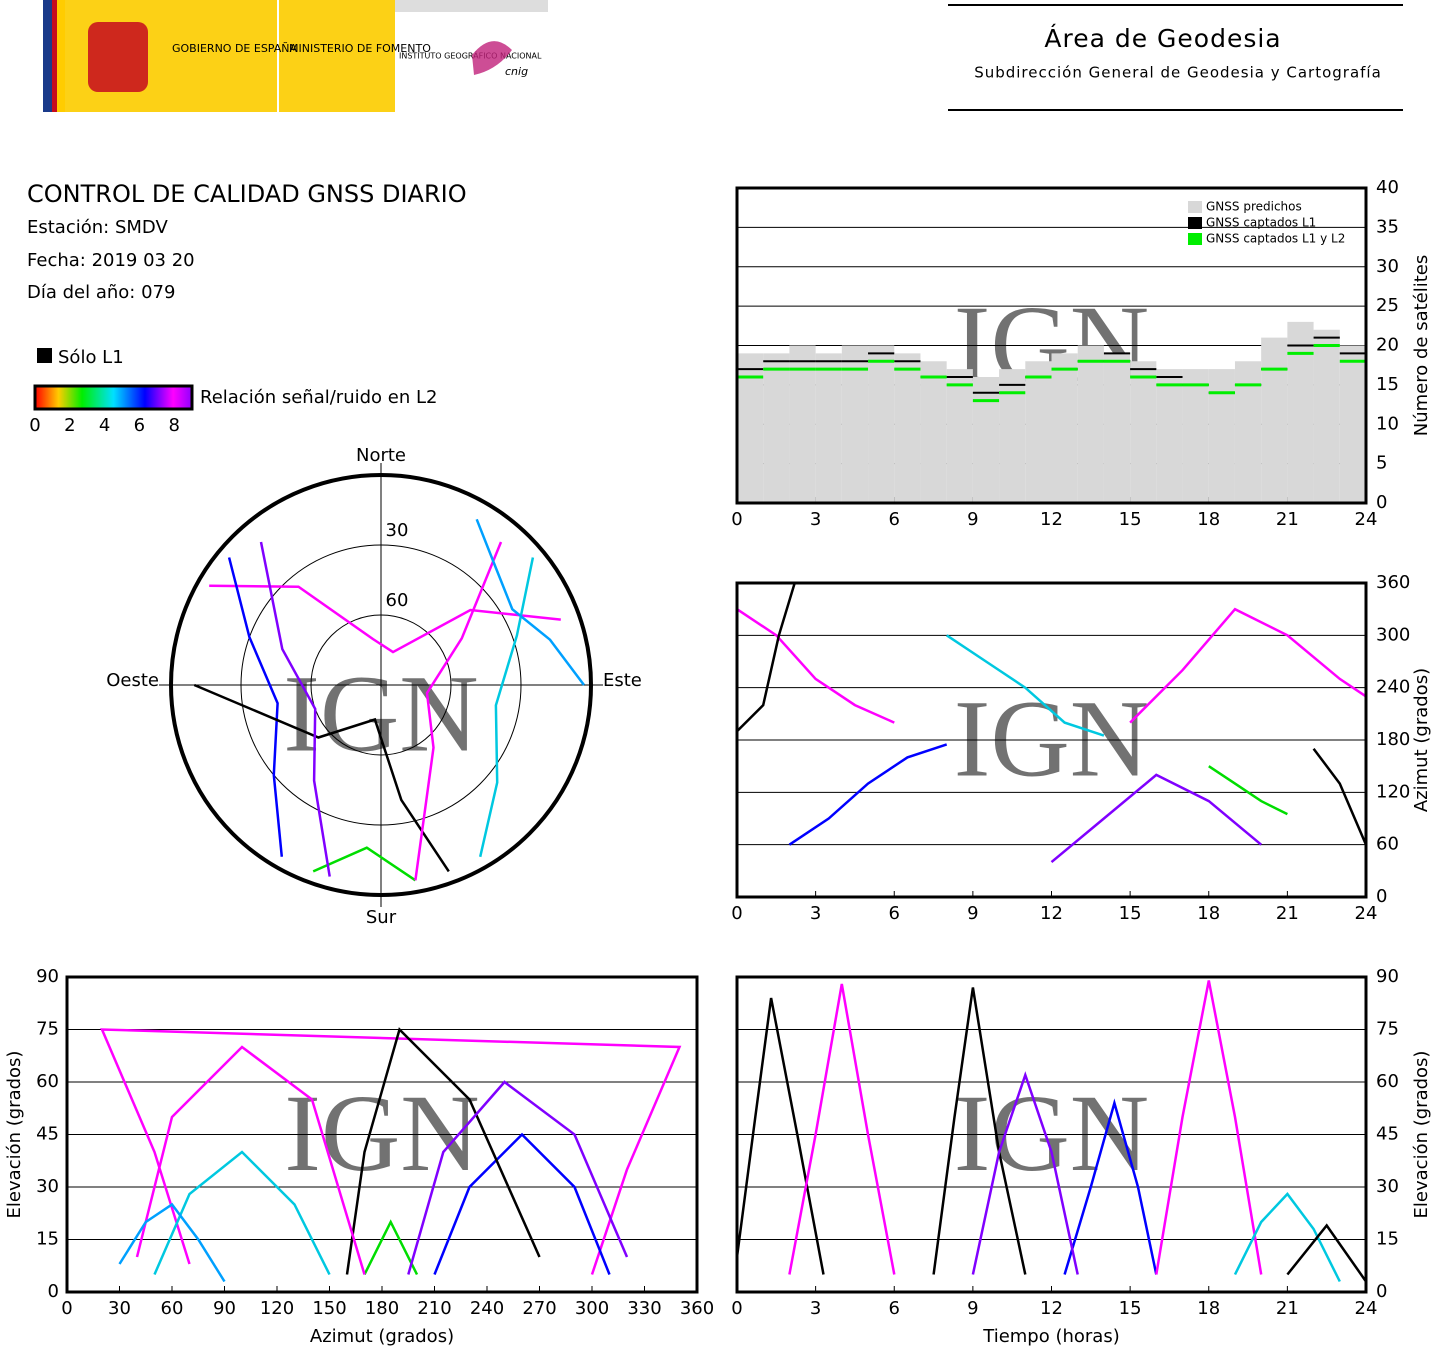 This screenshot has height=1350, width=1445. I want to click on colorbar-tick: 8, so click(173, 425).